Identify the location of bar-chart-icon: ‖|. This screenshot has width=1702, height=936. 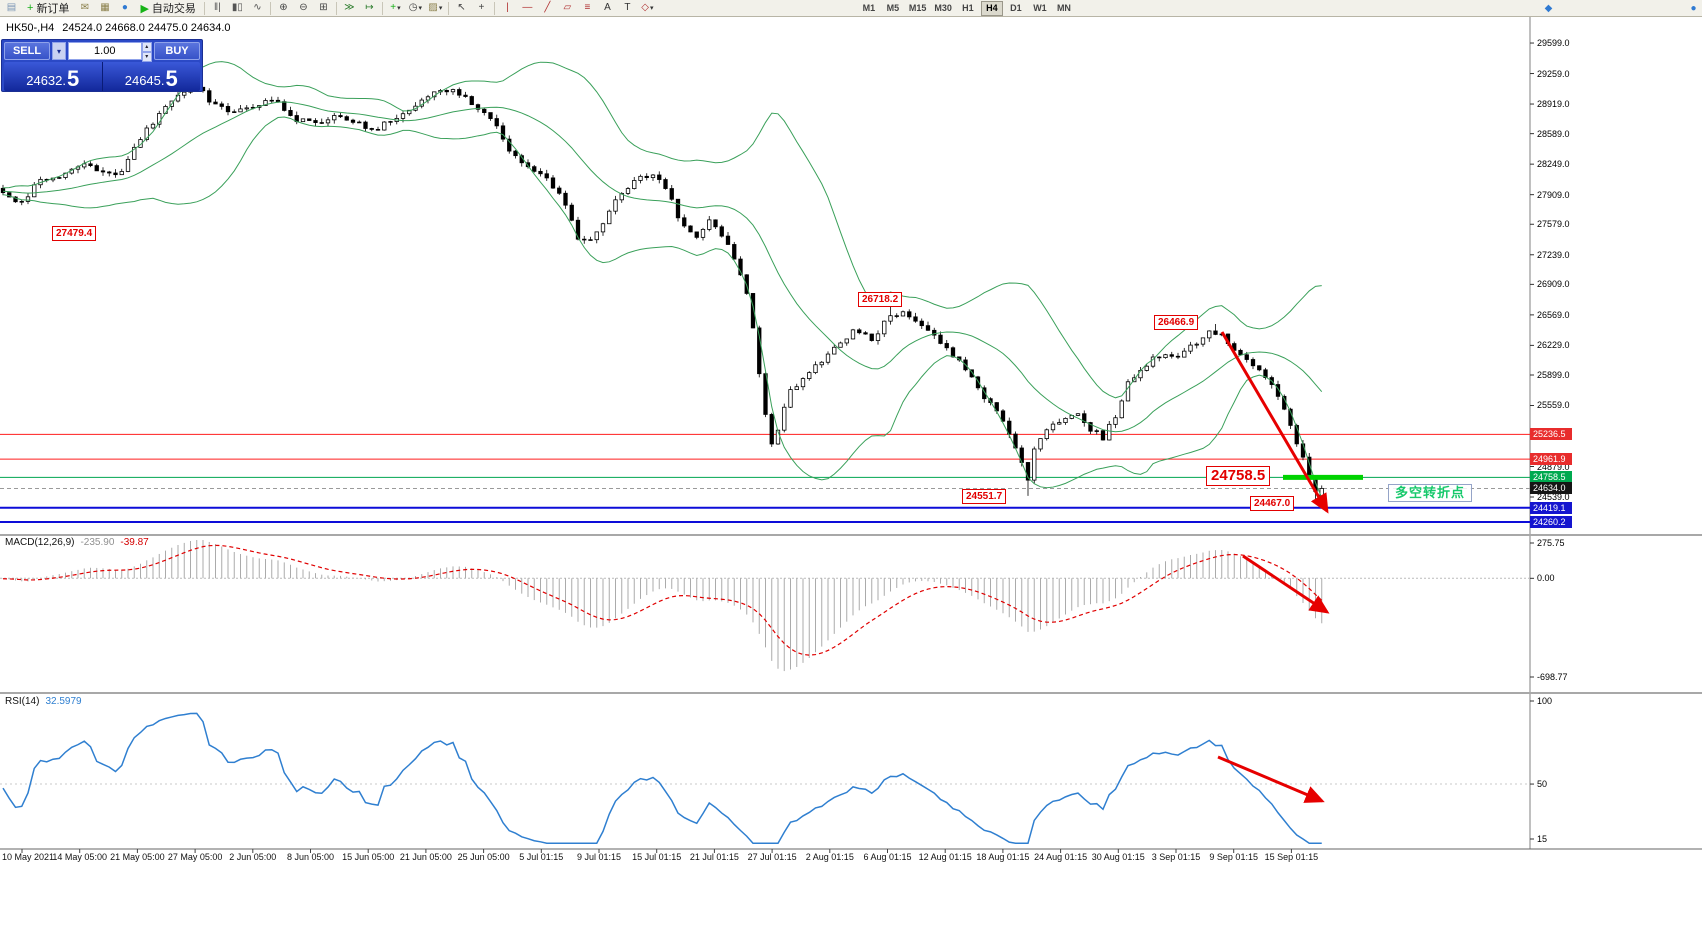
(217, 8).